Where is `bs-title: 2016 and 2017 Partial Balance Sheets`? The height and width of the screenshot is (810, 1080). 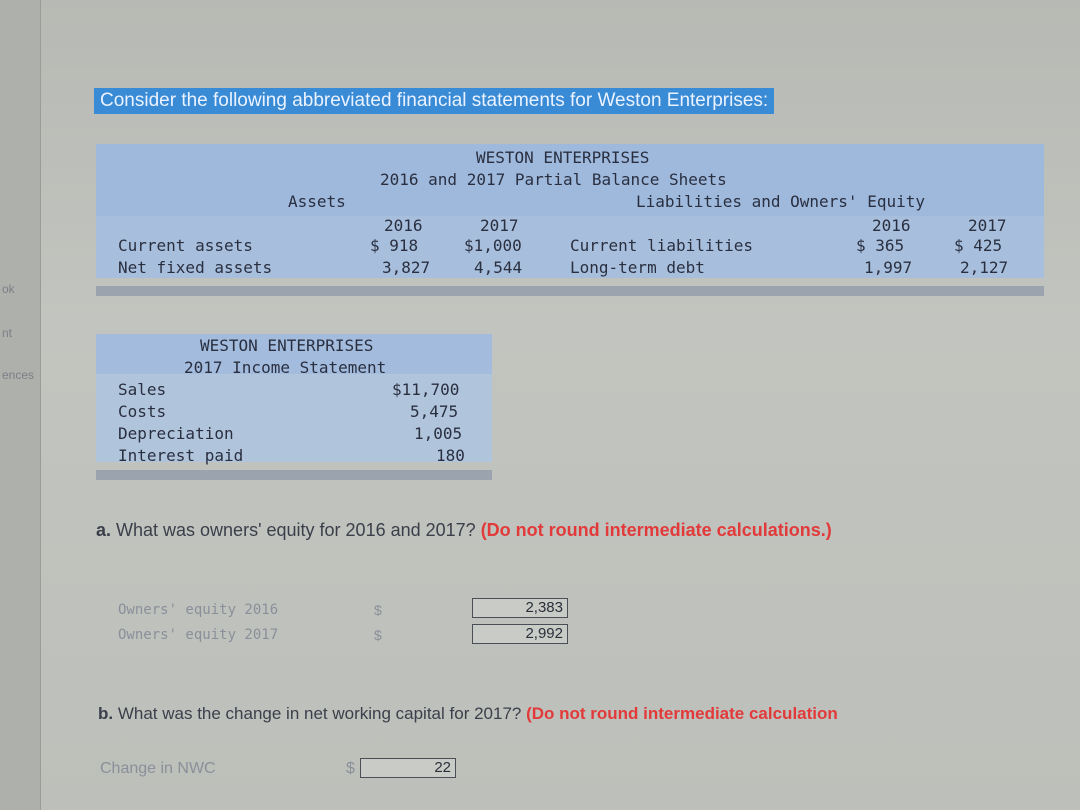
bs-title: 2016 and 2017 Partial Balance Sheets is located at coordinates (553, 179).